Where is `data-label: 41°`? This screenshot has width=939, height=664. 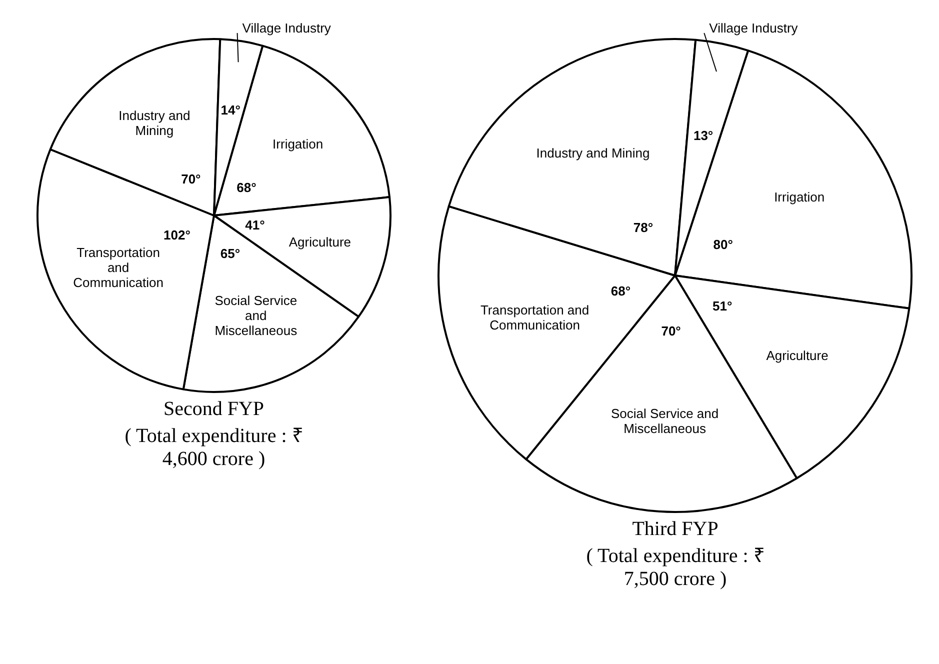 data-label: 41° is located at coordinates (254, 225).